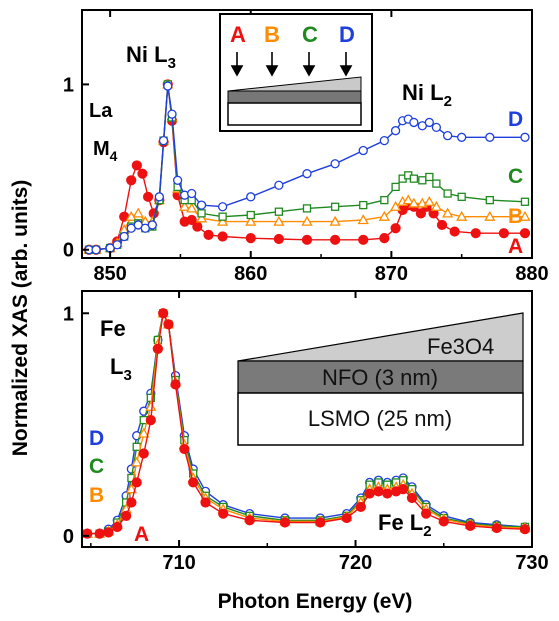 The image size is (559, 621). Describe the element at coordinates (121, 369) in the screenshot. I see `l3-label: L3` at that location.